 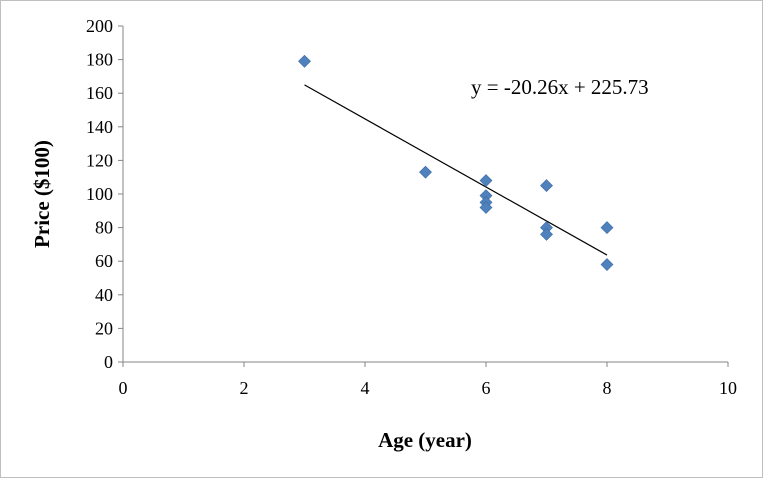 I want to click on y-tick-label: 80, so click(x=104, y=228).